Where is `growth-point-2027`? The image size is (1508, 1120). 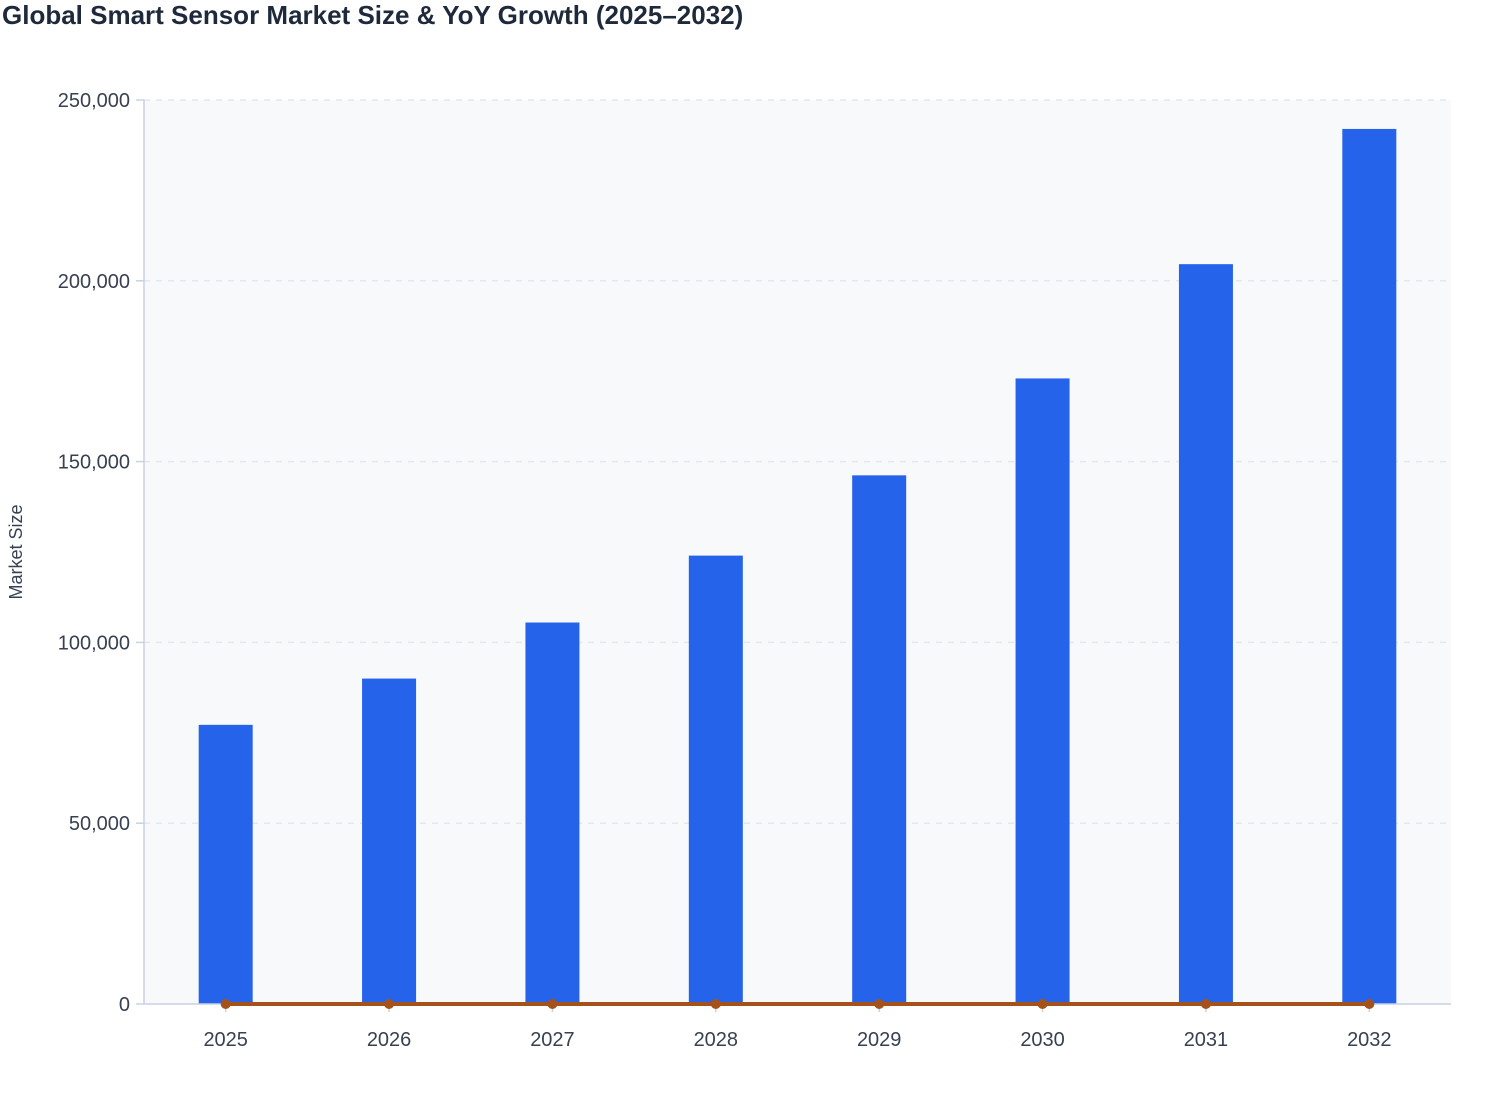 growth-point-2027 is located at coordinates (552, 1004).